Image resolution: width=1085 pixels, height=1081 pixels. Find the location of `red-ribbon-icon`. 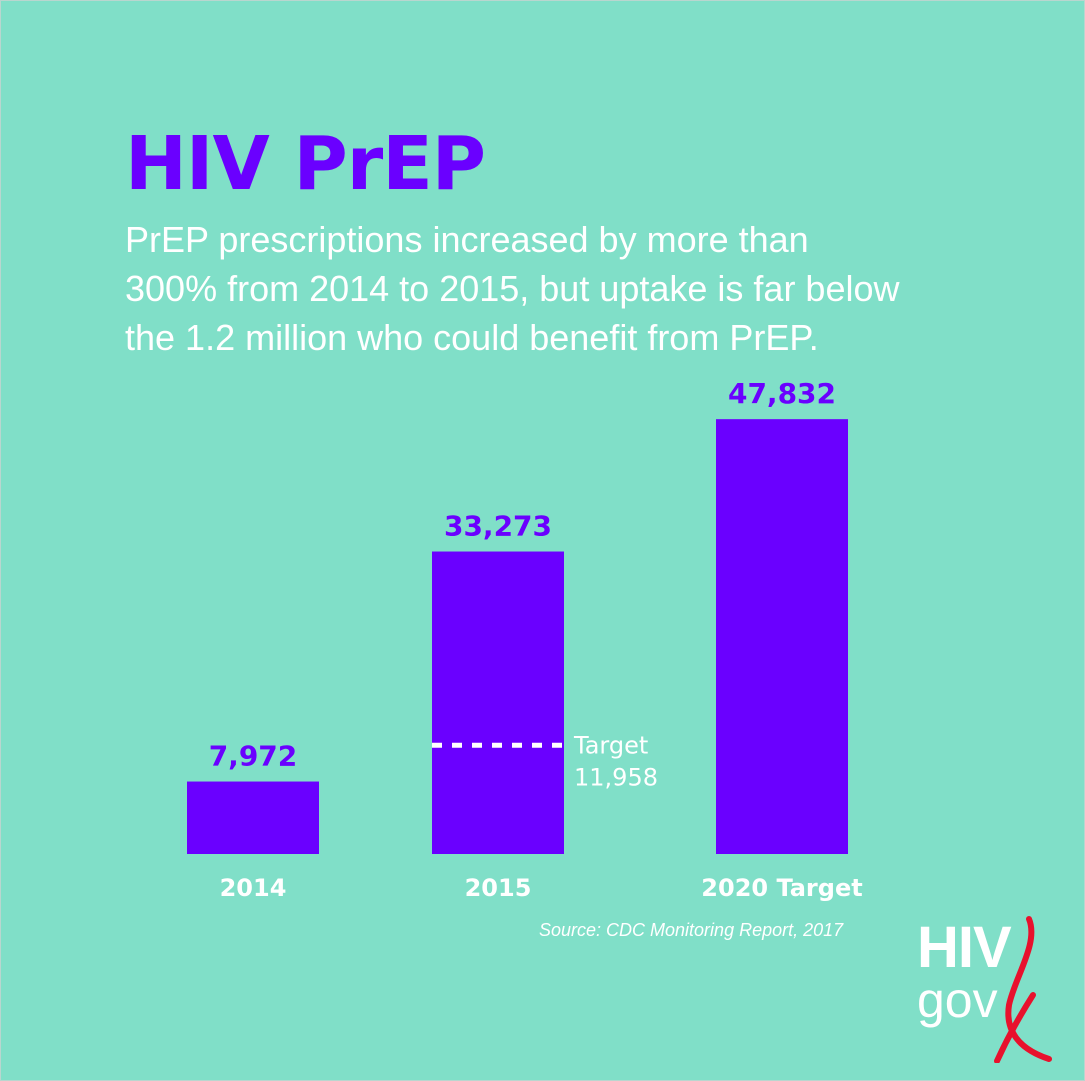

red-ribbon-icon is located at coordinates (1023, 989).